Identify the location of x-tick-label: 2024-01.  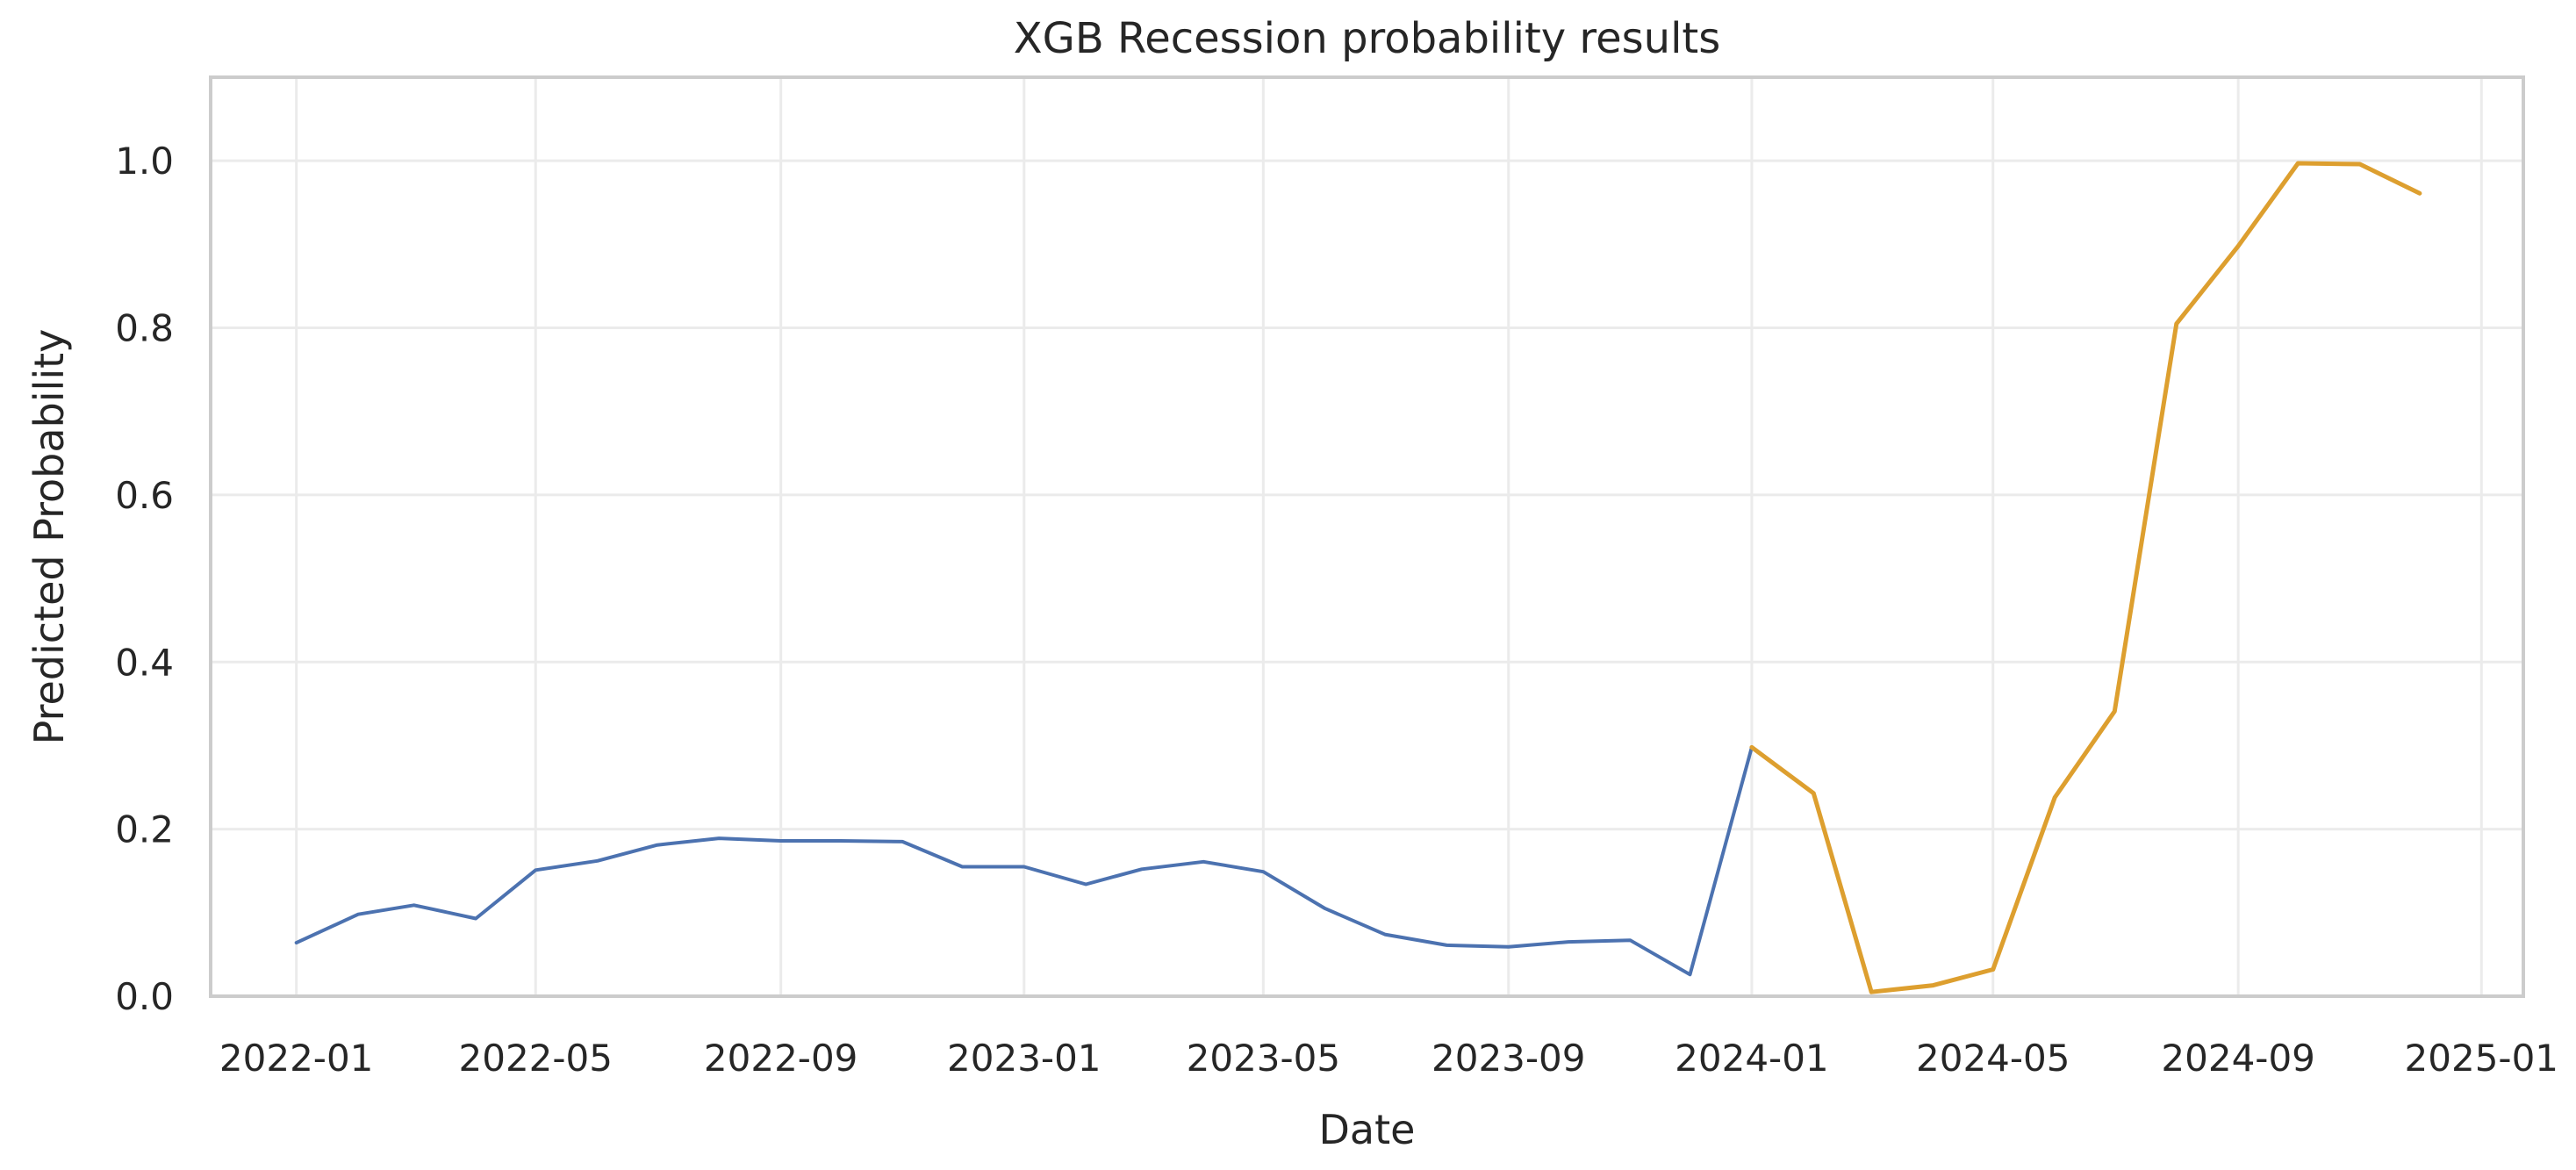
(1752, 1058).